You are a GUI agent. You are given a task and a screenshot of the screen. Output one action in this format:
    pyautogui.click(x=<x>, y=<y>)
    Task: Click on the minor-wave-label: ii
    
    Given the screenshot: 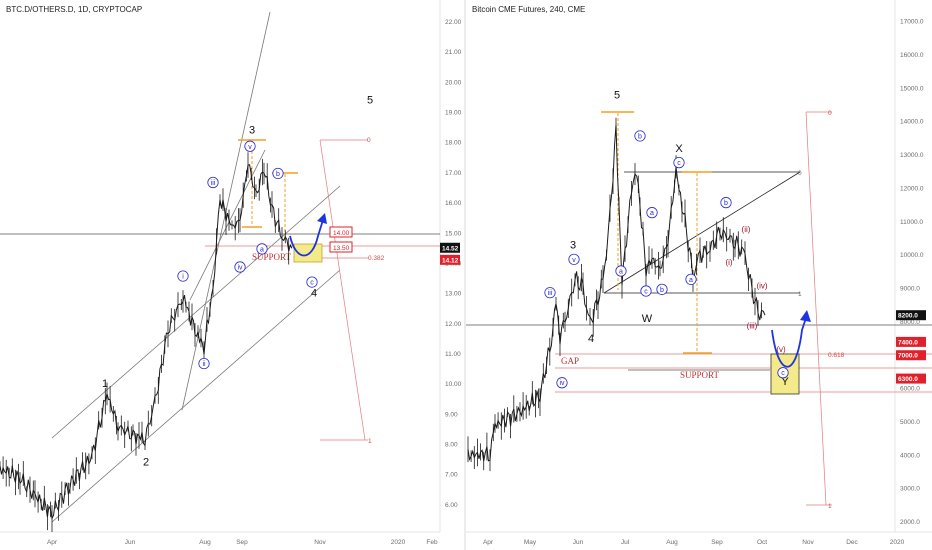 What is the action you would take?
    pyautogui.click(x=204, y=364)
    